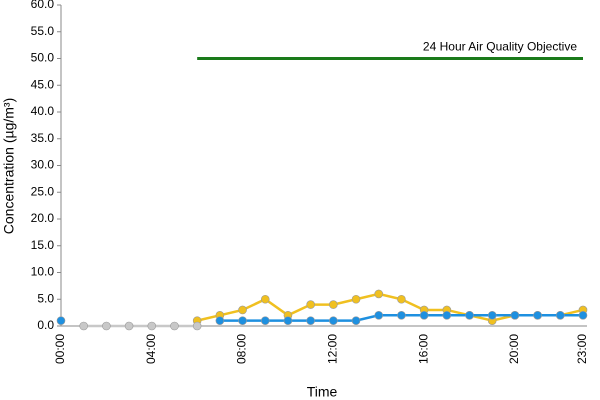 This screenshot has height=400, width=600. Describe the element at coordinates (43, 31) in the screenshot. I see `y-tick-label: 55.0` at that location.